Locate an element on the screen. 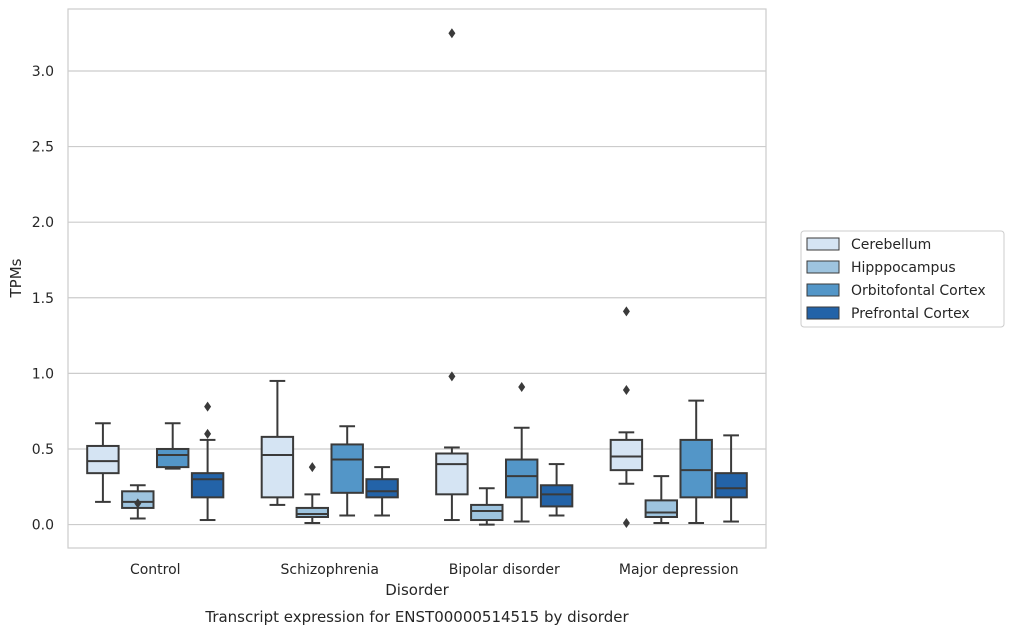  y-tick-label: 0.0 is located at coordinates (43, 526).